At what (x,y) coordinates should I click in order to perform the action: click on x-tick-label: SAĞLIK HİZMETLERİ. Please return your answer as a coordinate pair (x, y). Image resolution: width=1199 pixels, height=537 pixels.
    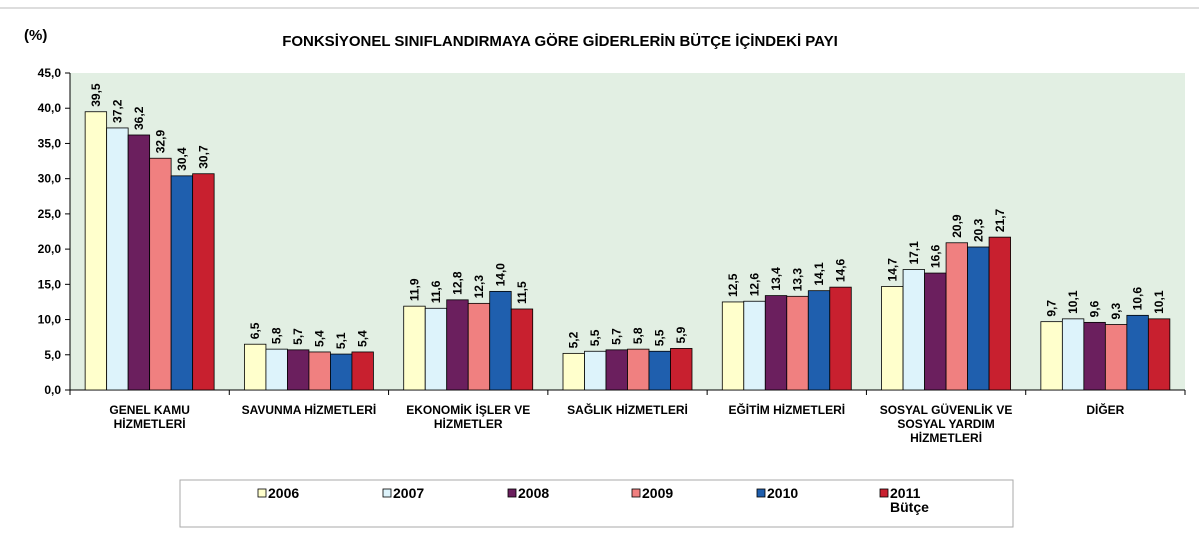
    Looking at the image, I should click on (627, 409).